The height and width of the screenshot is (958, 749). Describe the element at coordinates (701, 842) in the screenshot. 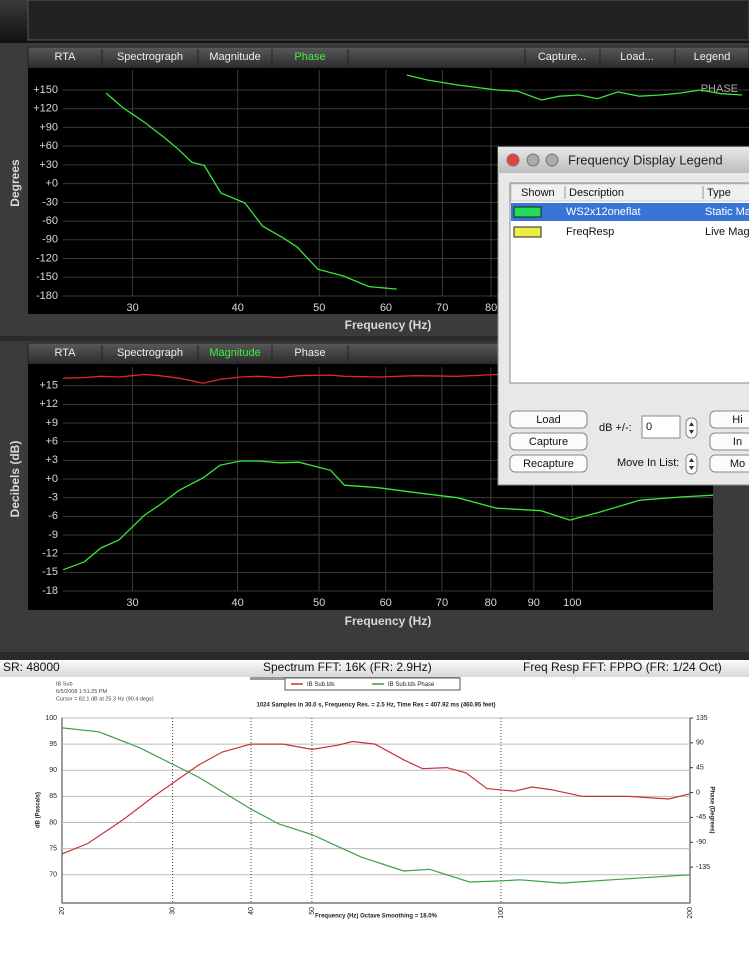

I see `y2-tick-label: -90` at that location.